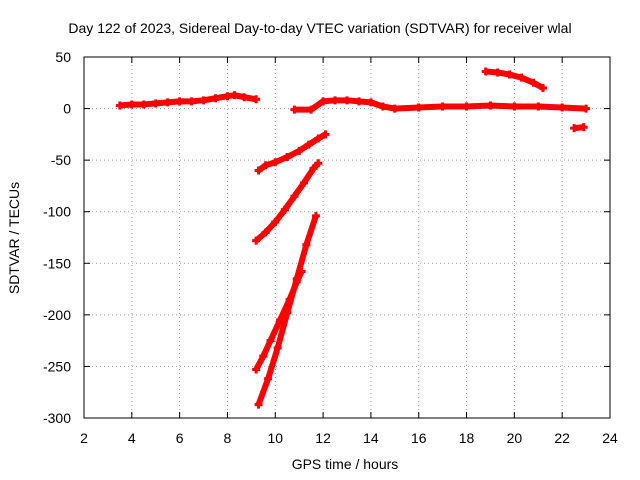 The image size is (640, 480). I want to click on x-axis-label: GPS time / hours, so click(345, 464).